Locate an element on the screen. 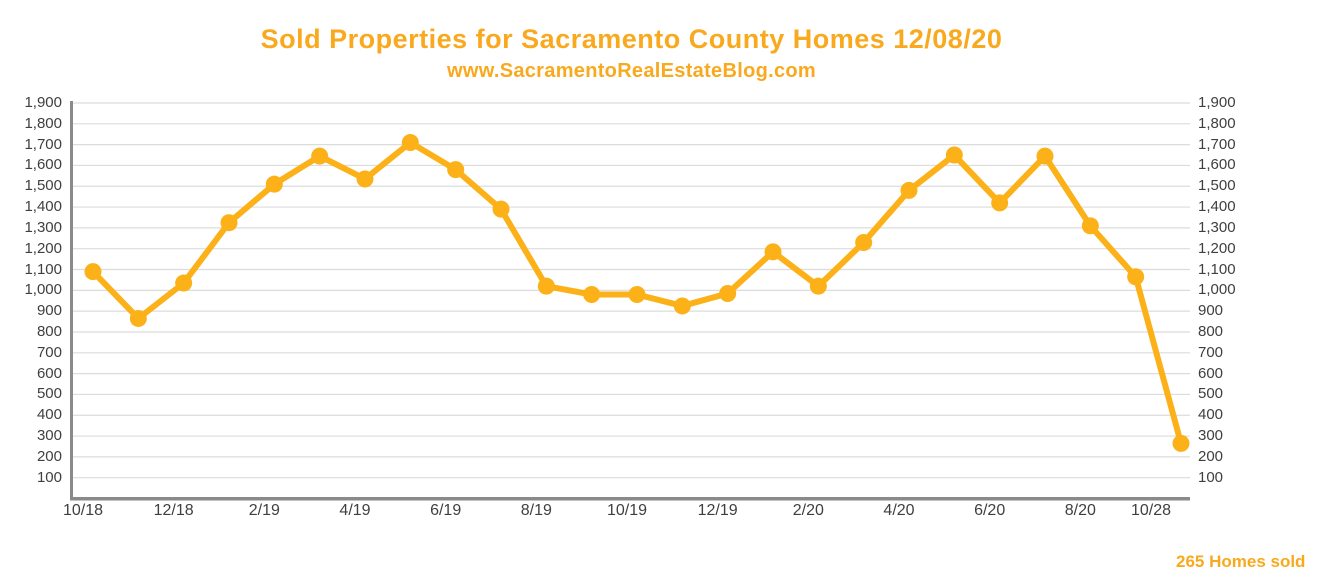  y-tick-label-left: 1,000 is located at coordinates (43, 290).